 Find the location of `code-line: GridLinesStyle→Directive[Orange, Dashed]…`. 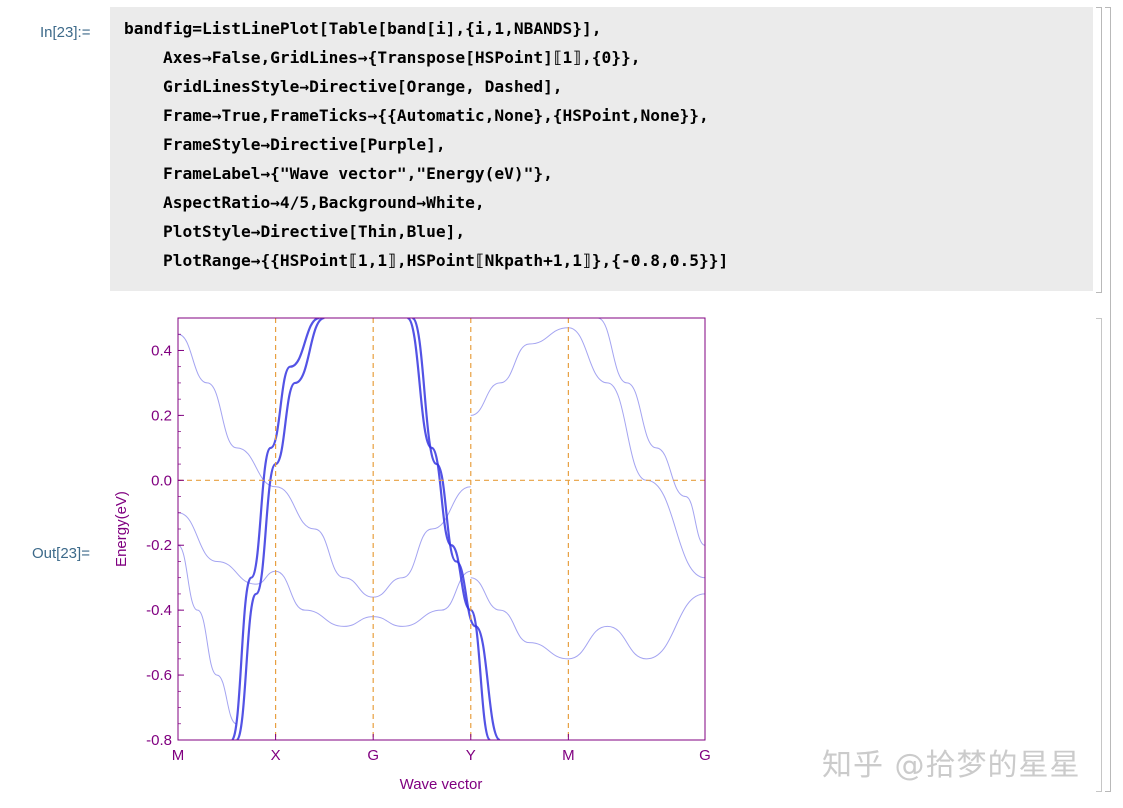

code-line: GridLinesStyle→Directive[Orange, Dashed]… is located at coordinates (343, 86).